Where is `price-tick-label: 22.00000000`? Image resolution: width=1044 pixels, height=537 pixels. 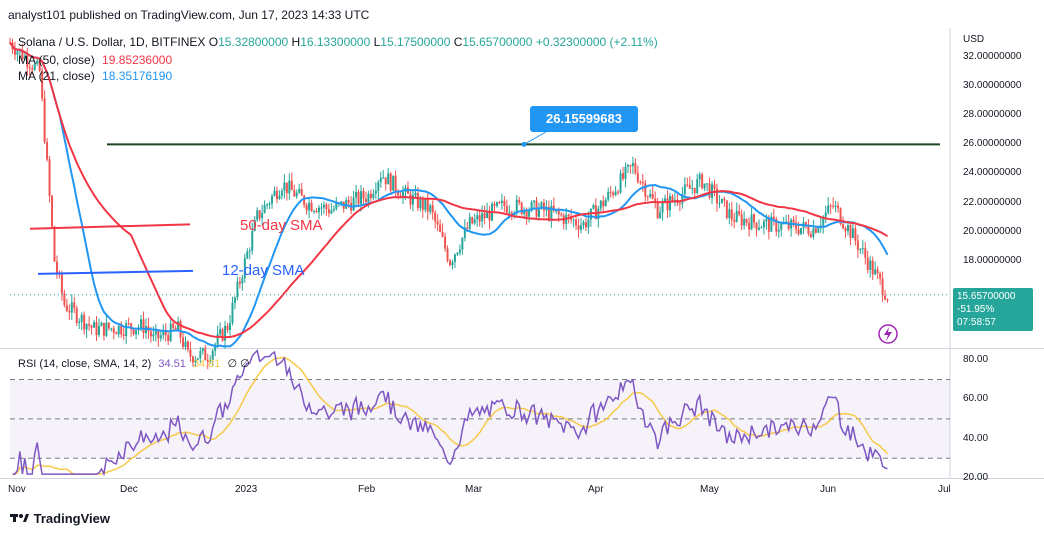
price-tick-label: 22.00000000 is located at coordinates (992, 202).